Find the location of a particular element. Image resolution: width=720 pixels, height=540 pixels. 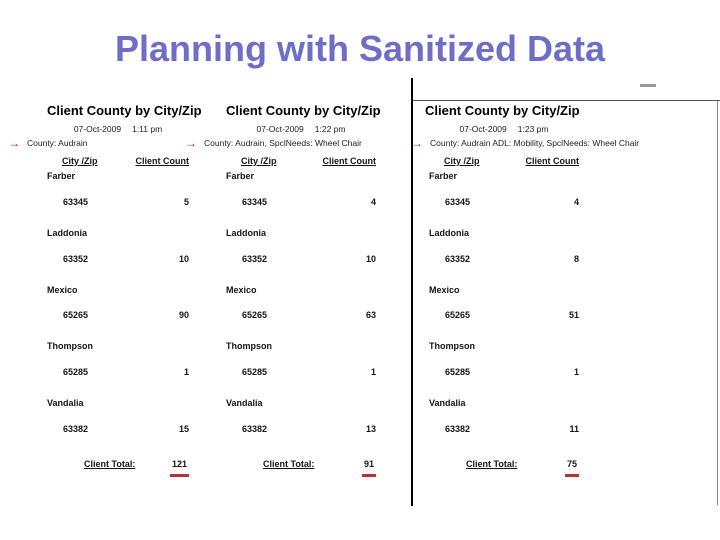

table-row: 63382 11 is located at coordinates (504, 429).